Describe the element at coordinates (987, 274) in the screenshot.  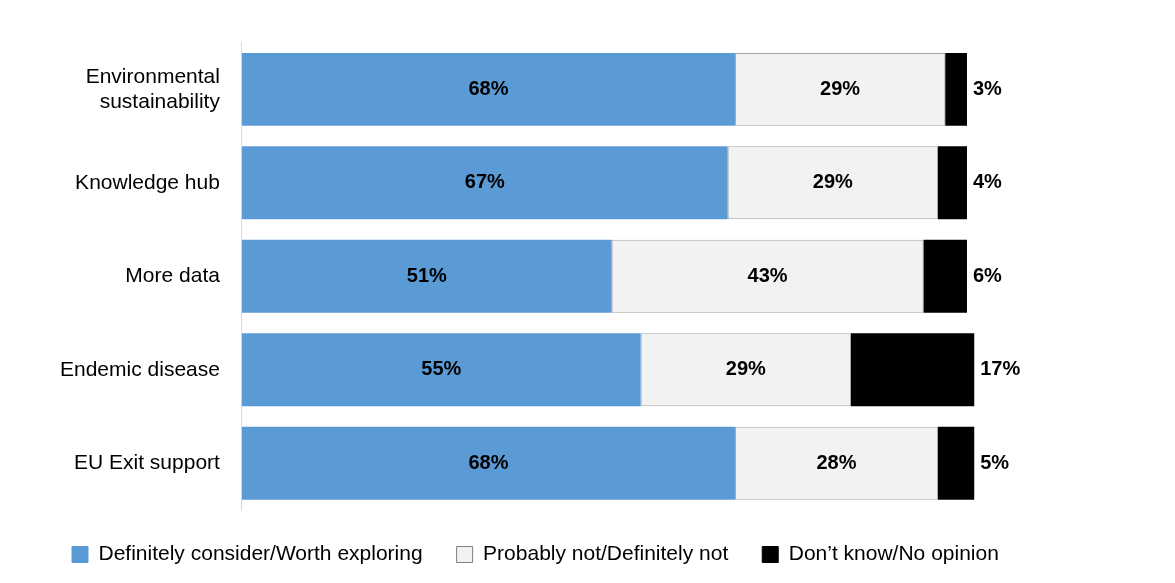
I see `data-label: 6%` at that location.